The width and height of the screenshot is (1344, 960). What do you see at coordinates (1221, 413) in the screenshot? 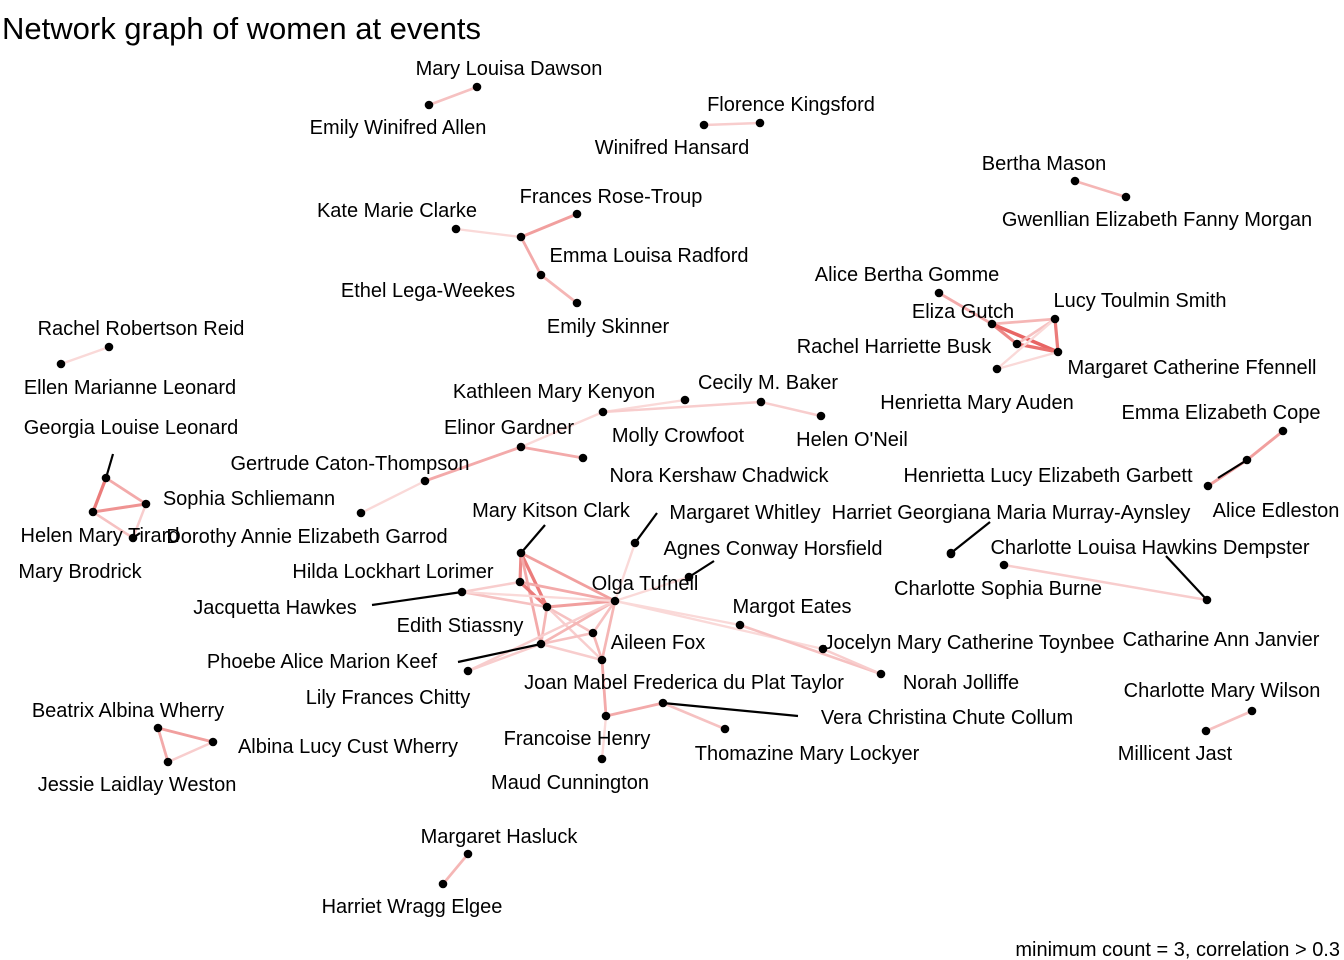
I see `node-label-eec: Emma Elizabeth Cope` at bounding box center [1221, 413].